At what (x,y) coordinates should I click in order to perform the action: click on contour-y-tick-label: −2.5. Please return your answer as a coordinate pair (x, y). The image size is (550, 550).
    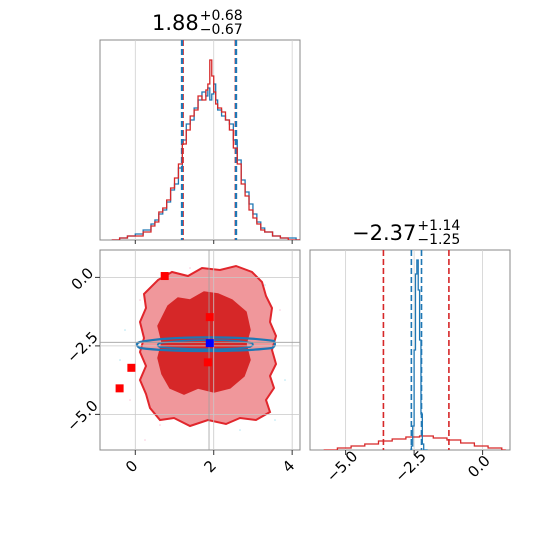
    Looking at the image, I should click on (82, 347).